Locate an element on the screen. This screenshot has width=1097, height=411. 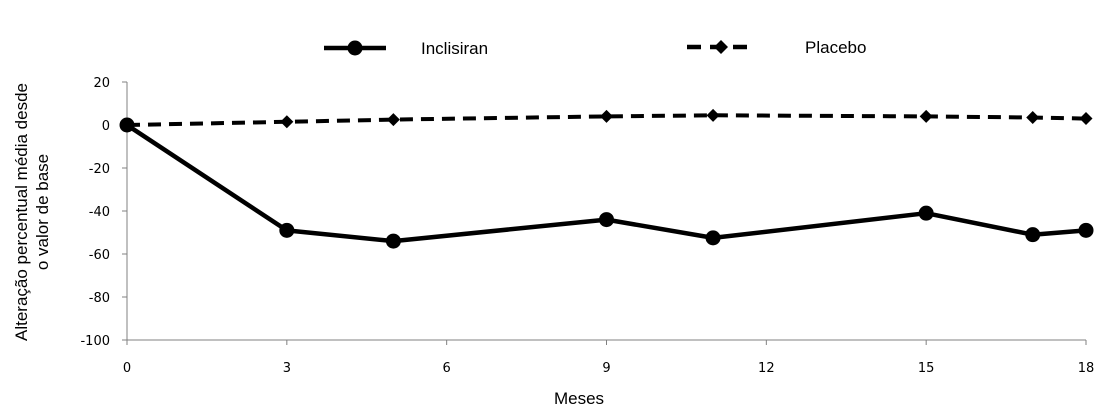
y-tick-label: 0 is located at coordinates (106, 126).